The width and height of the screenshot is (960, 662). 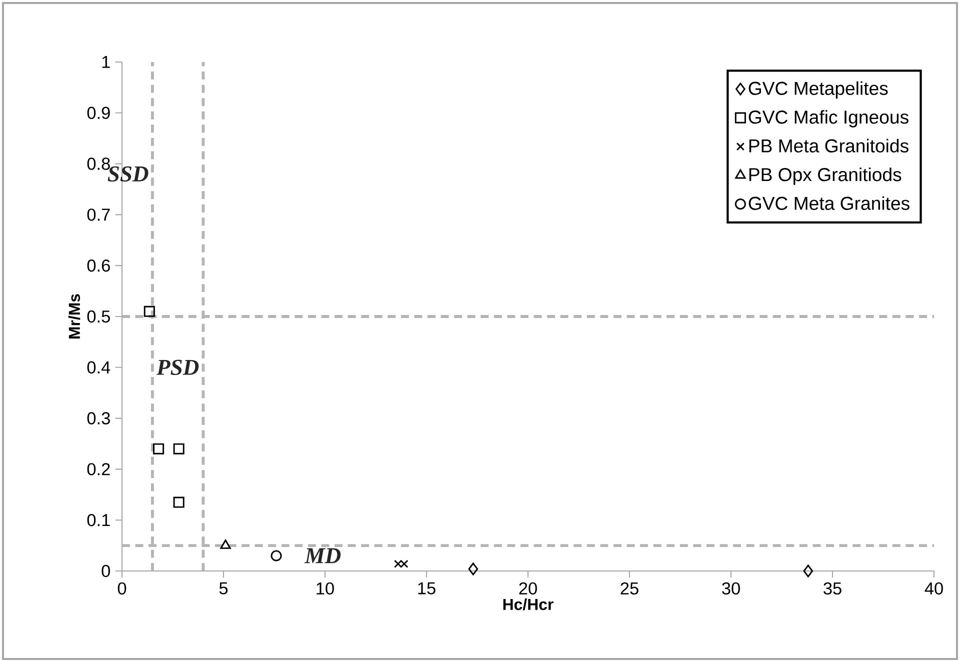 What do you see at coordinates (223, 588) in the screenshot?
I see `x-tick-label: 5` at bounding box center [223, 588].